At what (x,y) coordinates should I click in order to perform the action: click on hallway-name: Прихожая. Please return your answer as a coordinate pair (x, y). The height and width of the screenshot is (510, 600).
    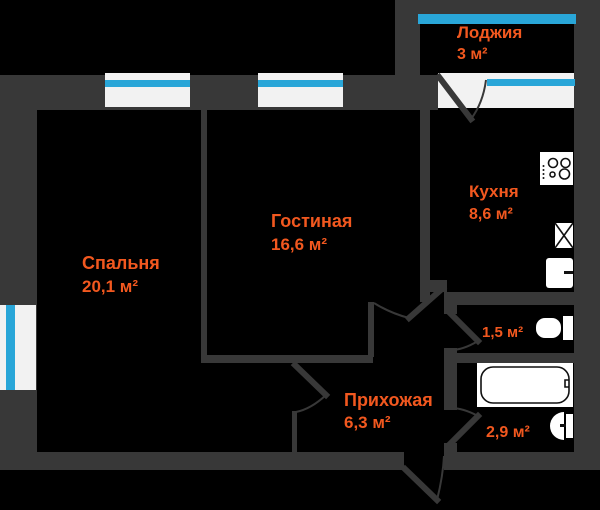
    Looking at the image, I should click on (388, 400).